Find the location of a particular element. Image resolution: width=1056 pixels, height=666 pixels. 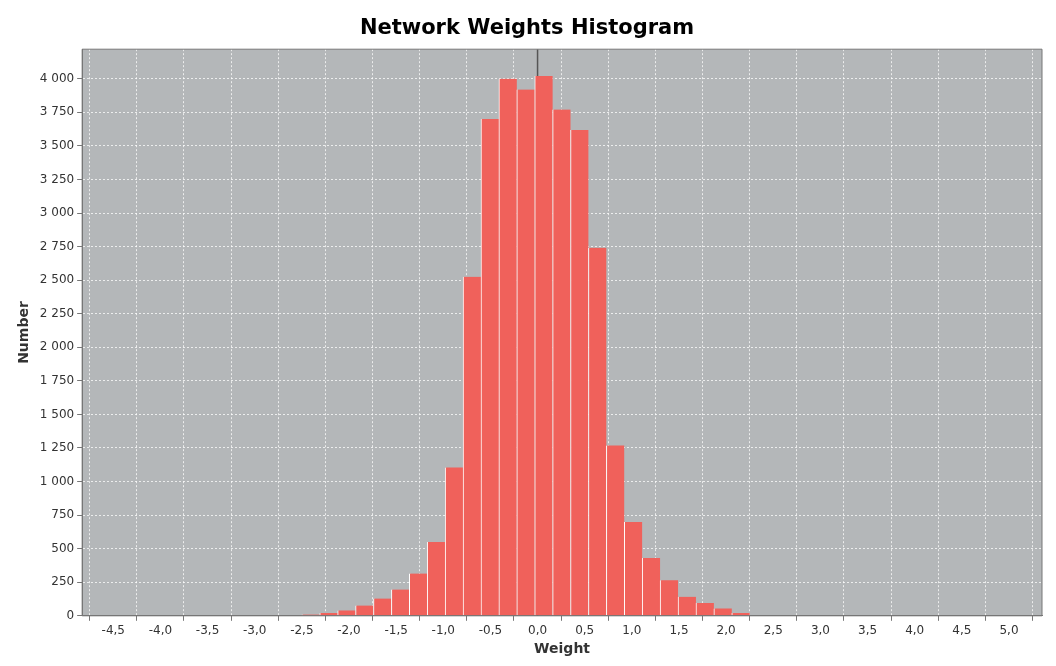

x-tick-label: 2,5 is located at coordinates (773, 630).